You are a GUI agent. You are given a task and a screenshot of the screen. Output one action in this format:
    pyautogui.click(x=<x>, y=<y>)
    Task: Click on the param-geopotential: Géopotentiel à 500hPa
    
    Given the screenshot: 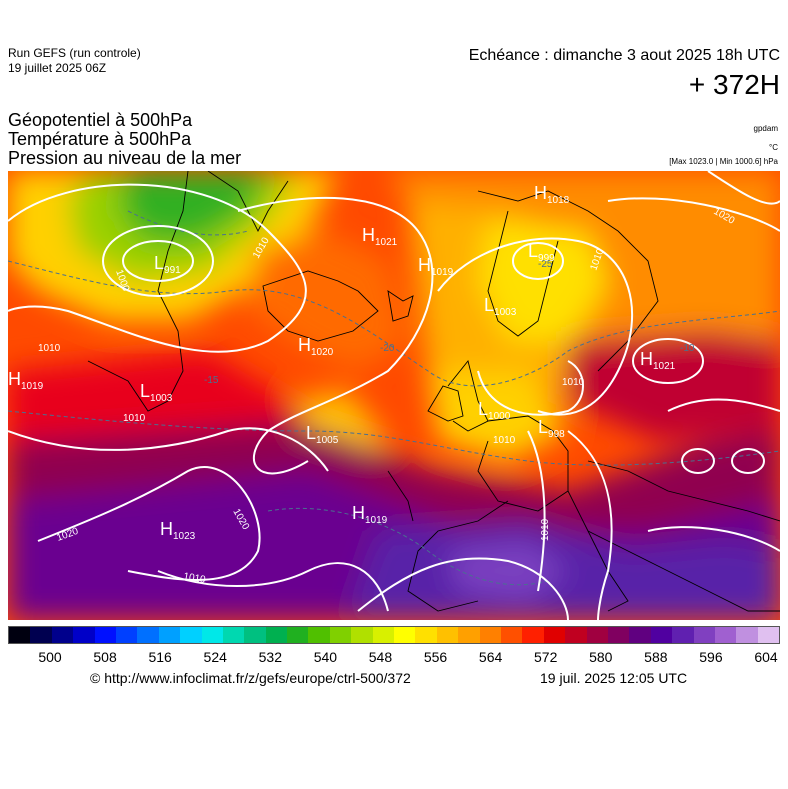 What is the action you would take?
    pyautogui.click(x=100, y=120)
    